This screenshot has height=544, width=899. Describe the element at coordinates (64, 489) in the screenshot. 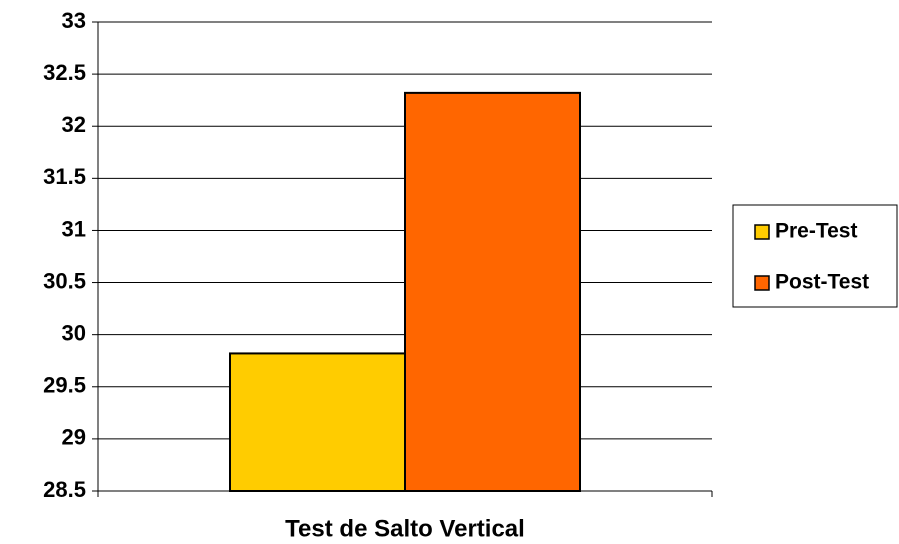

I see `y-tick-label: 28.5` at that location.